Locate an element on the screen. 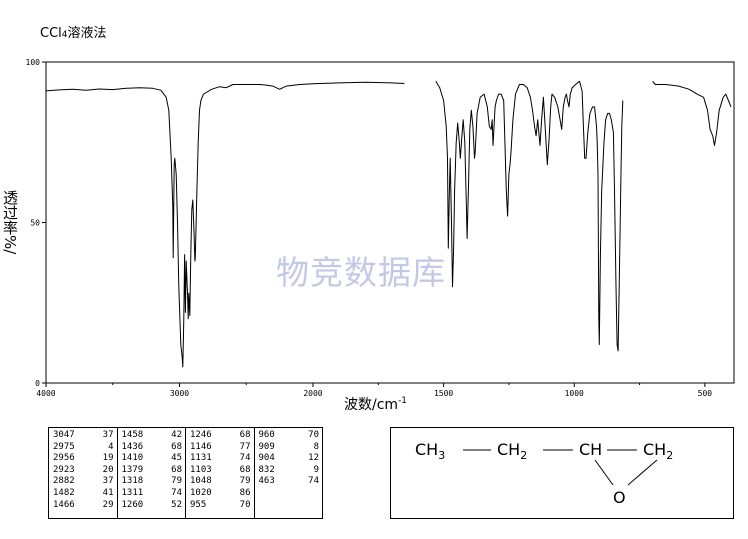 Image resolution: width=748 pixels, height=539 pixels. peak-wavenumber: 1436 is located at coordinates (132, 446).